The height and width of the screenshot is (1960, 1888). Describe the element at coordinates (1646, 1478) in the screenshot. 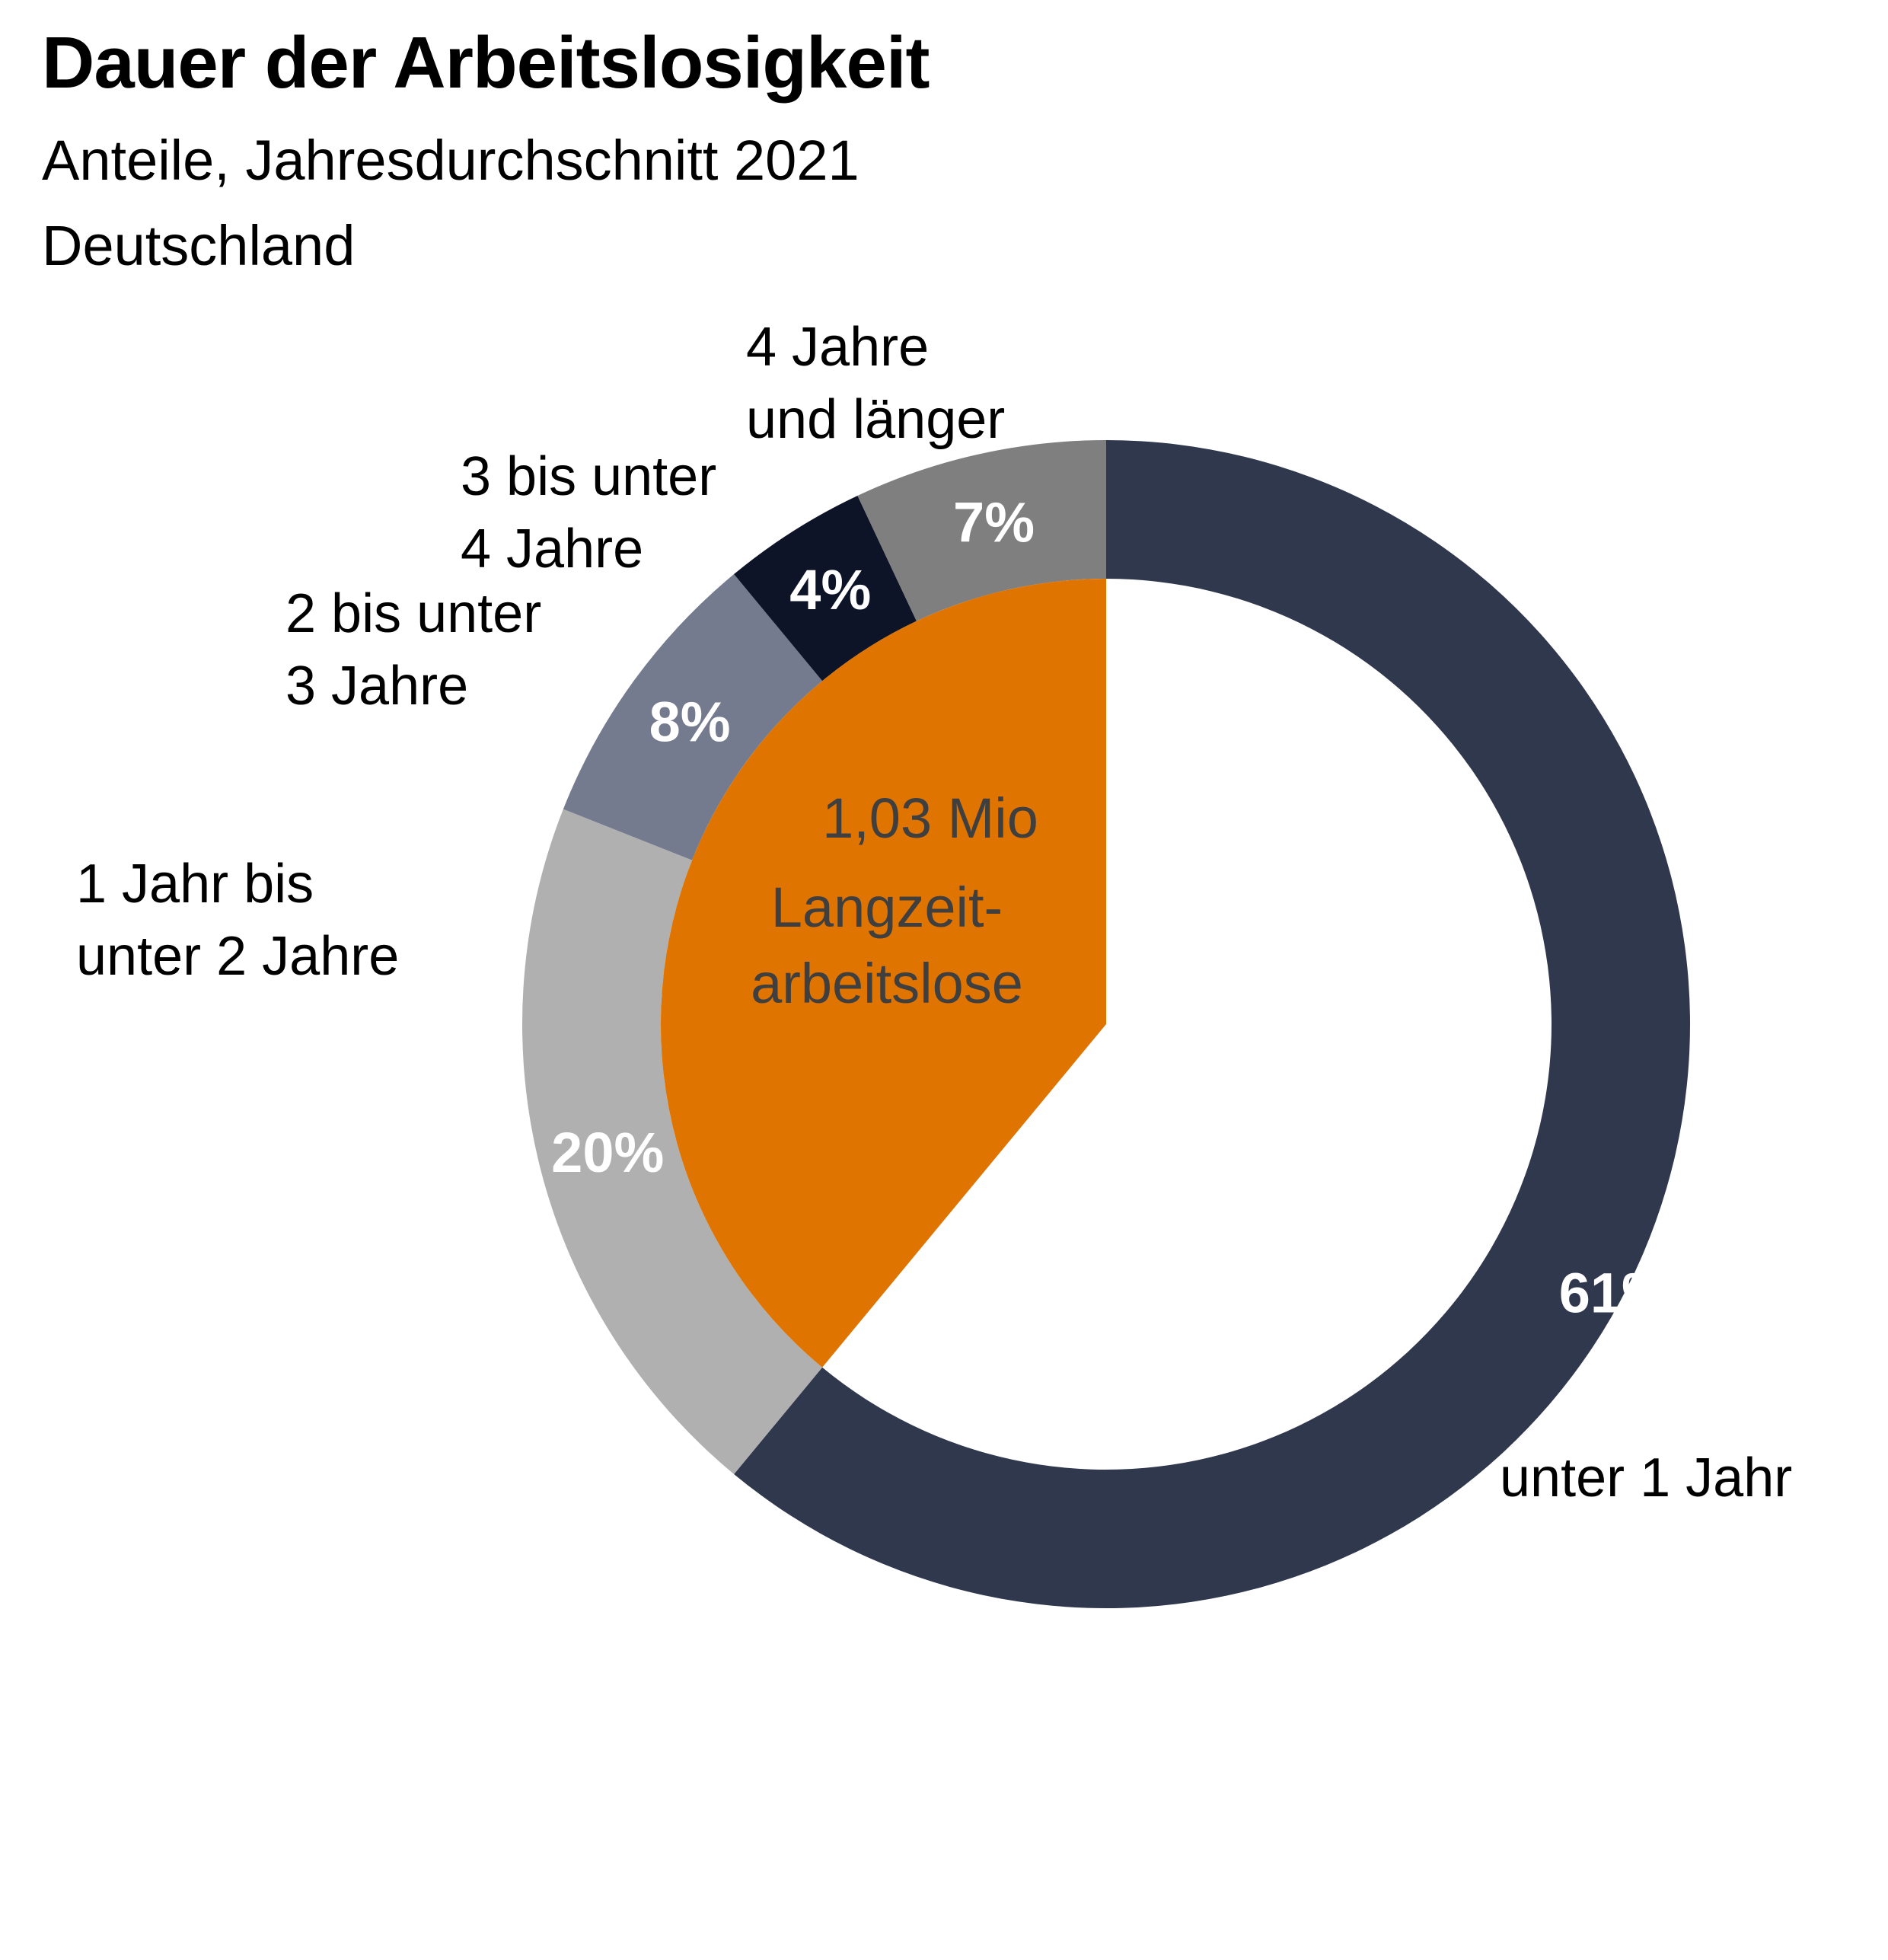

I see `slice-category-label: unter 1 Jahr` at that location.